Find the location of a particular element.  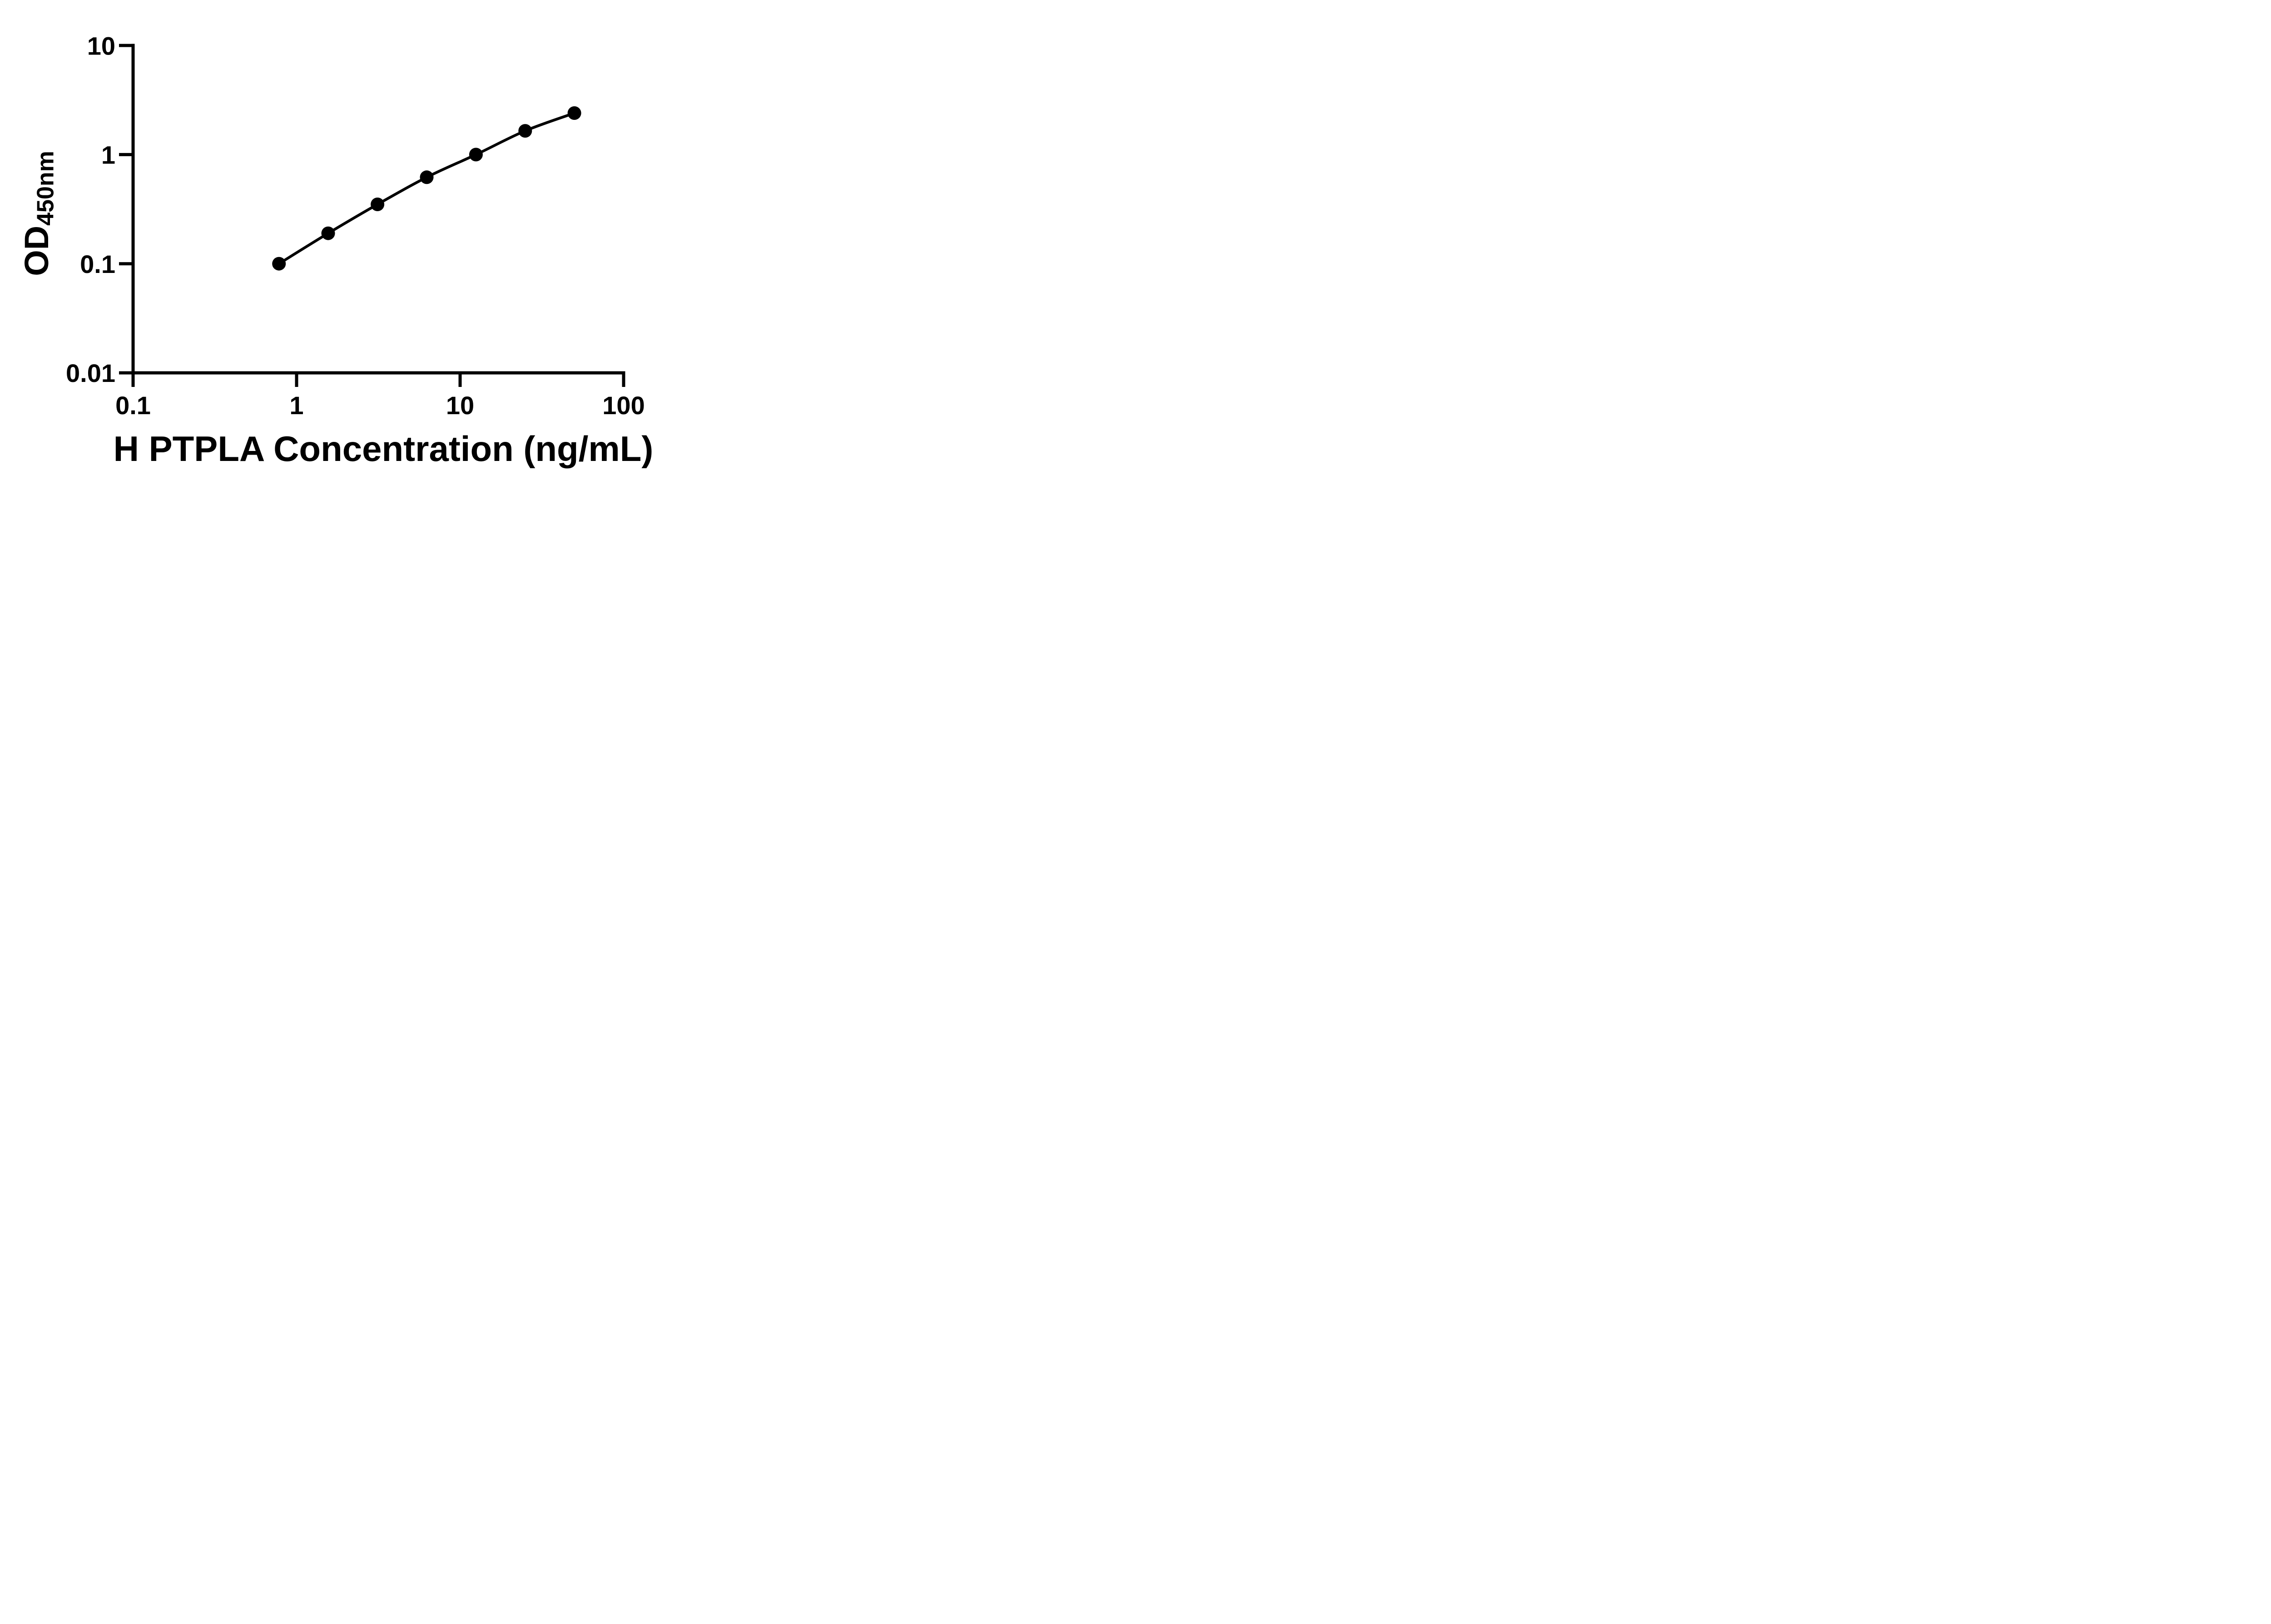

axes is located at coordinates (372, 215).